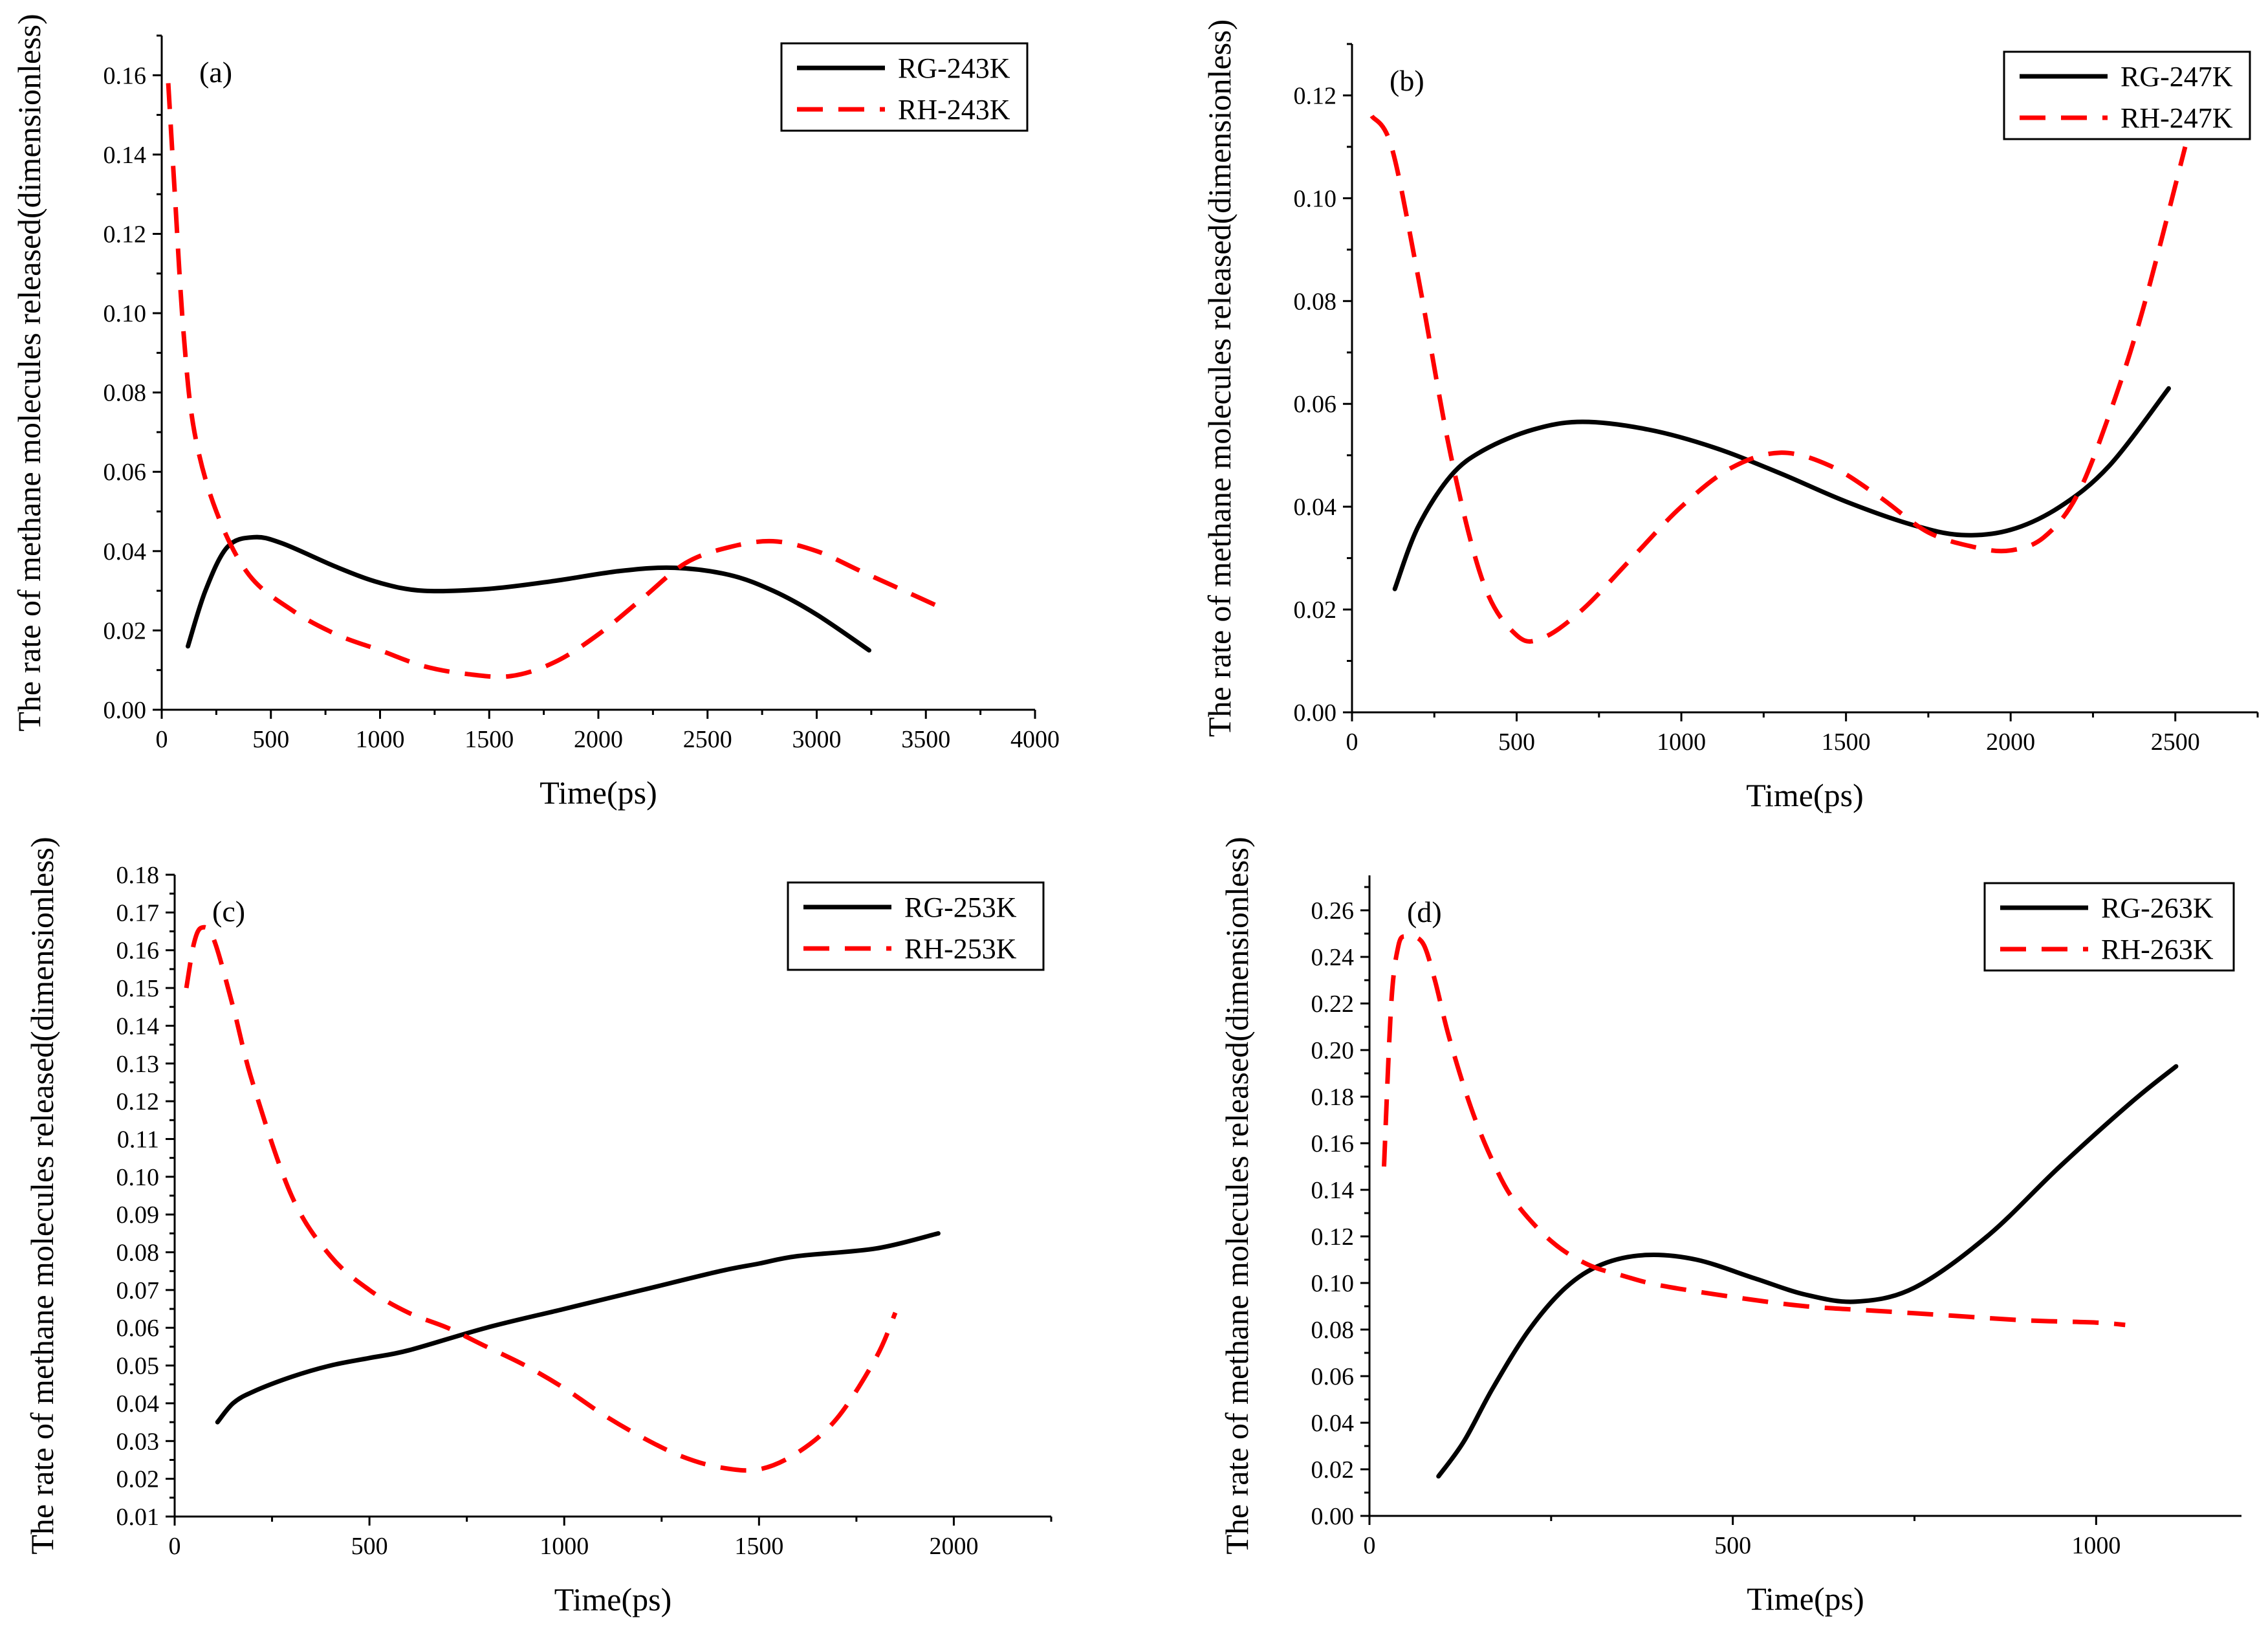 The height and width of the screenshot is (1633, 2268). What do you see at coordinates (138, 989) in the screenshot?
I see `y-tick-label: 0.15` at bounding box center [138, 989].